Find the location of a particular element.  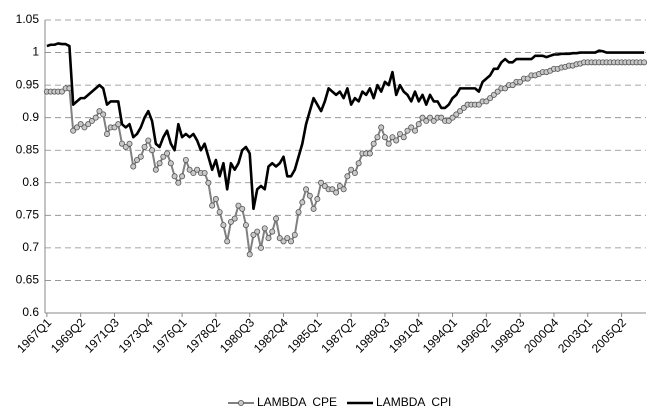

x-tick-label: 1985Q1 is located at coordinates (305, 335).